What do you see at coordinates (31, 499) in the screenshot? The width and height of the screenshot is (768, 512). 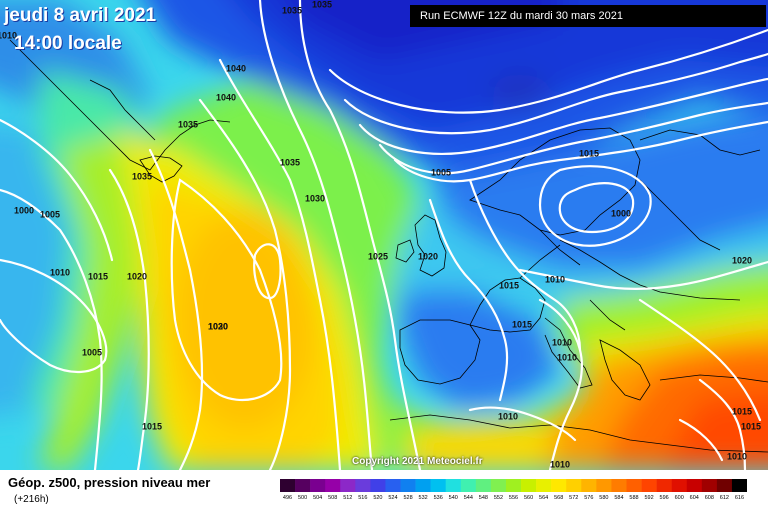 I see `lead-time: (+216h)` at bounding box center [31, 499].